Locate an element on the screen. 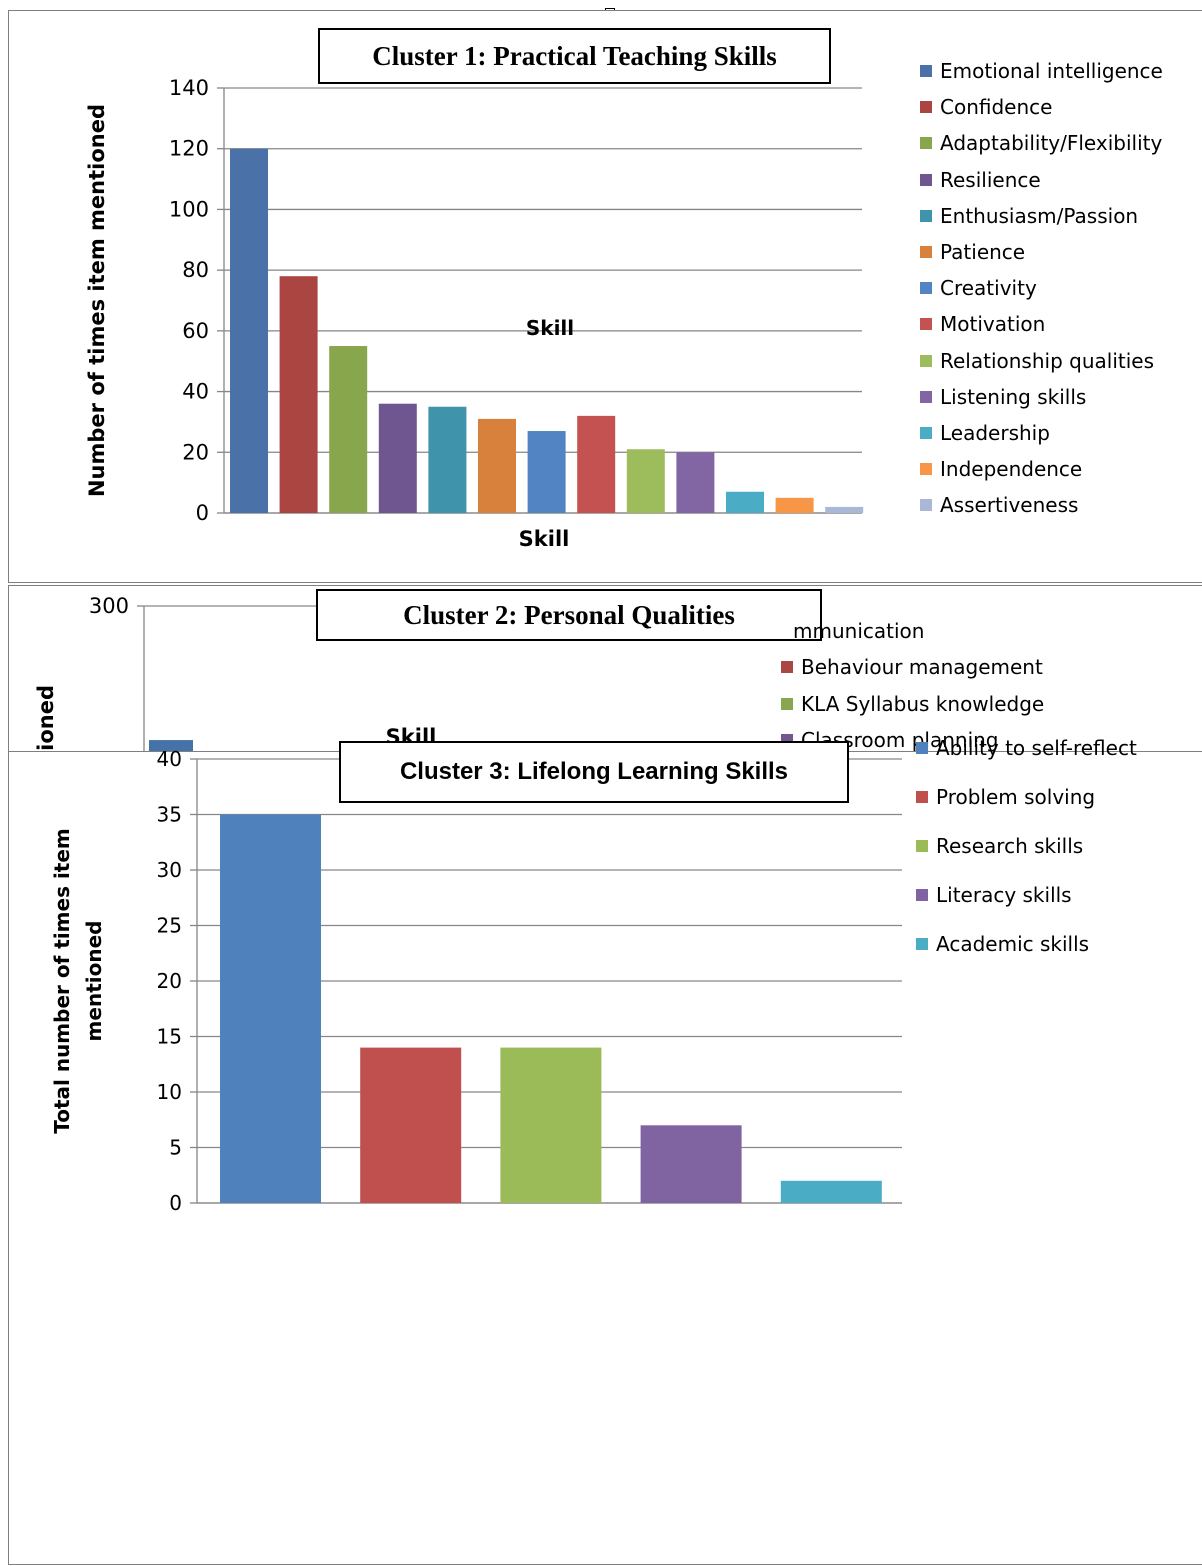 The height and width of the screenshot is (1566, 1202). y-tick-label: 0 is located at coordinates (175, 1203).